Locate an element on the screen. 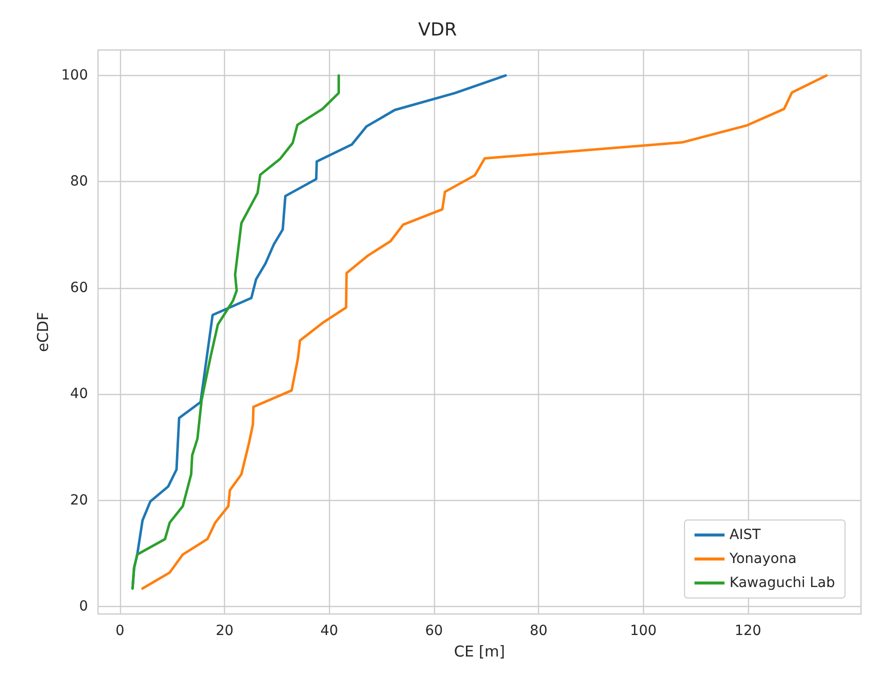  y-tick-label: 80 is located at coordinates (79, 182).